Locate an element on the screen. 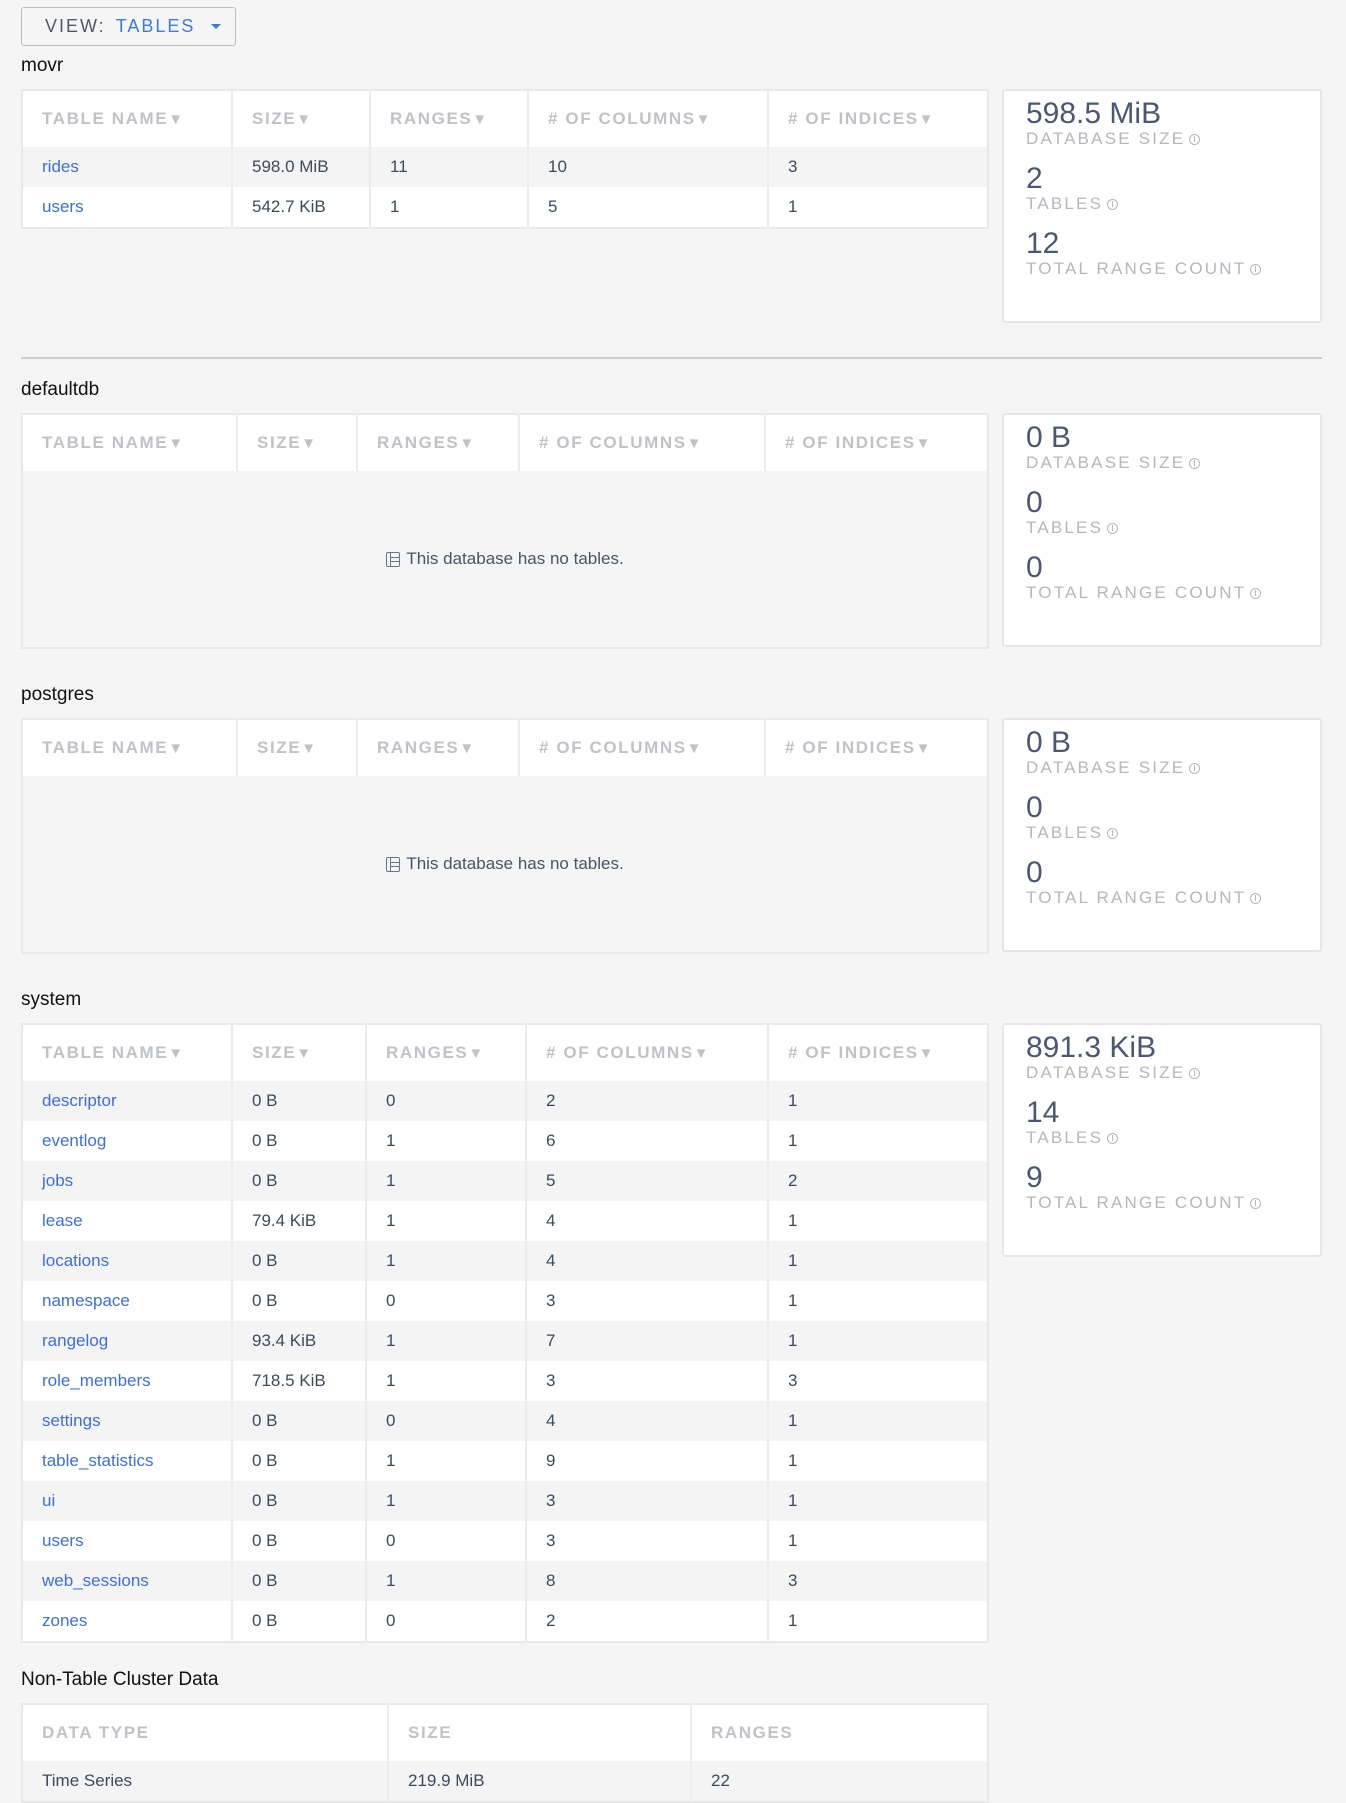  stat-size: 0 B DATABASE SIZE is located at coordinates (1173, 753).